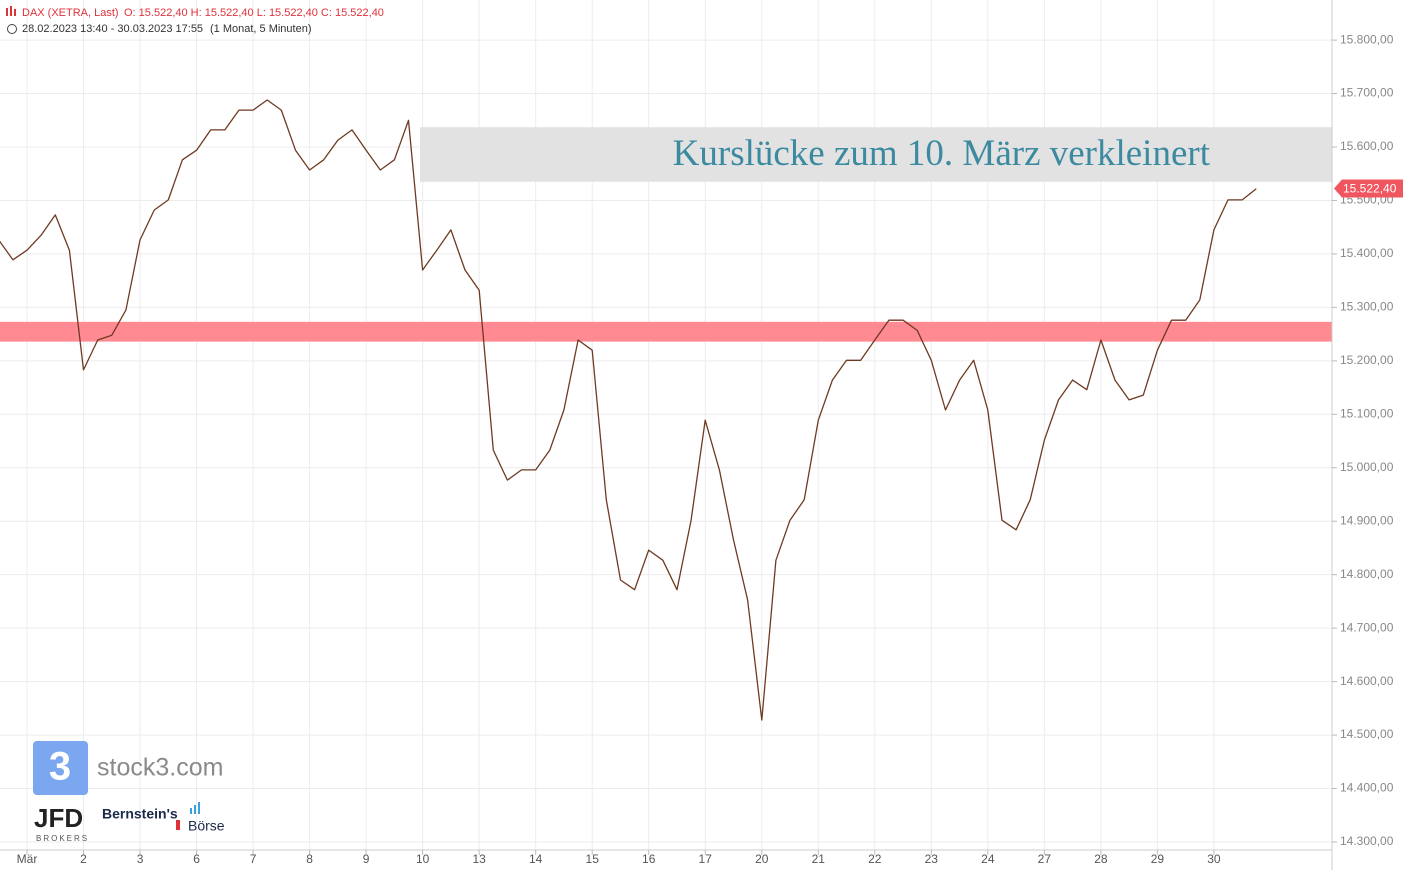 The width and height of the screenshot is (1403, 870). What do you see at coordinates (536, 859) in the screenshot?
I see `x-tick-label: 14` at bounding box center [536, 859].